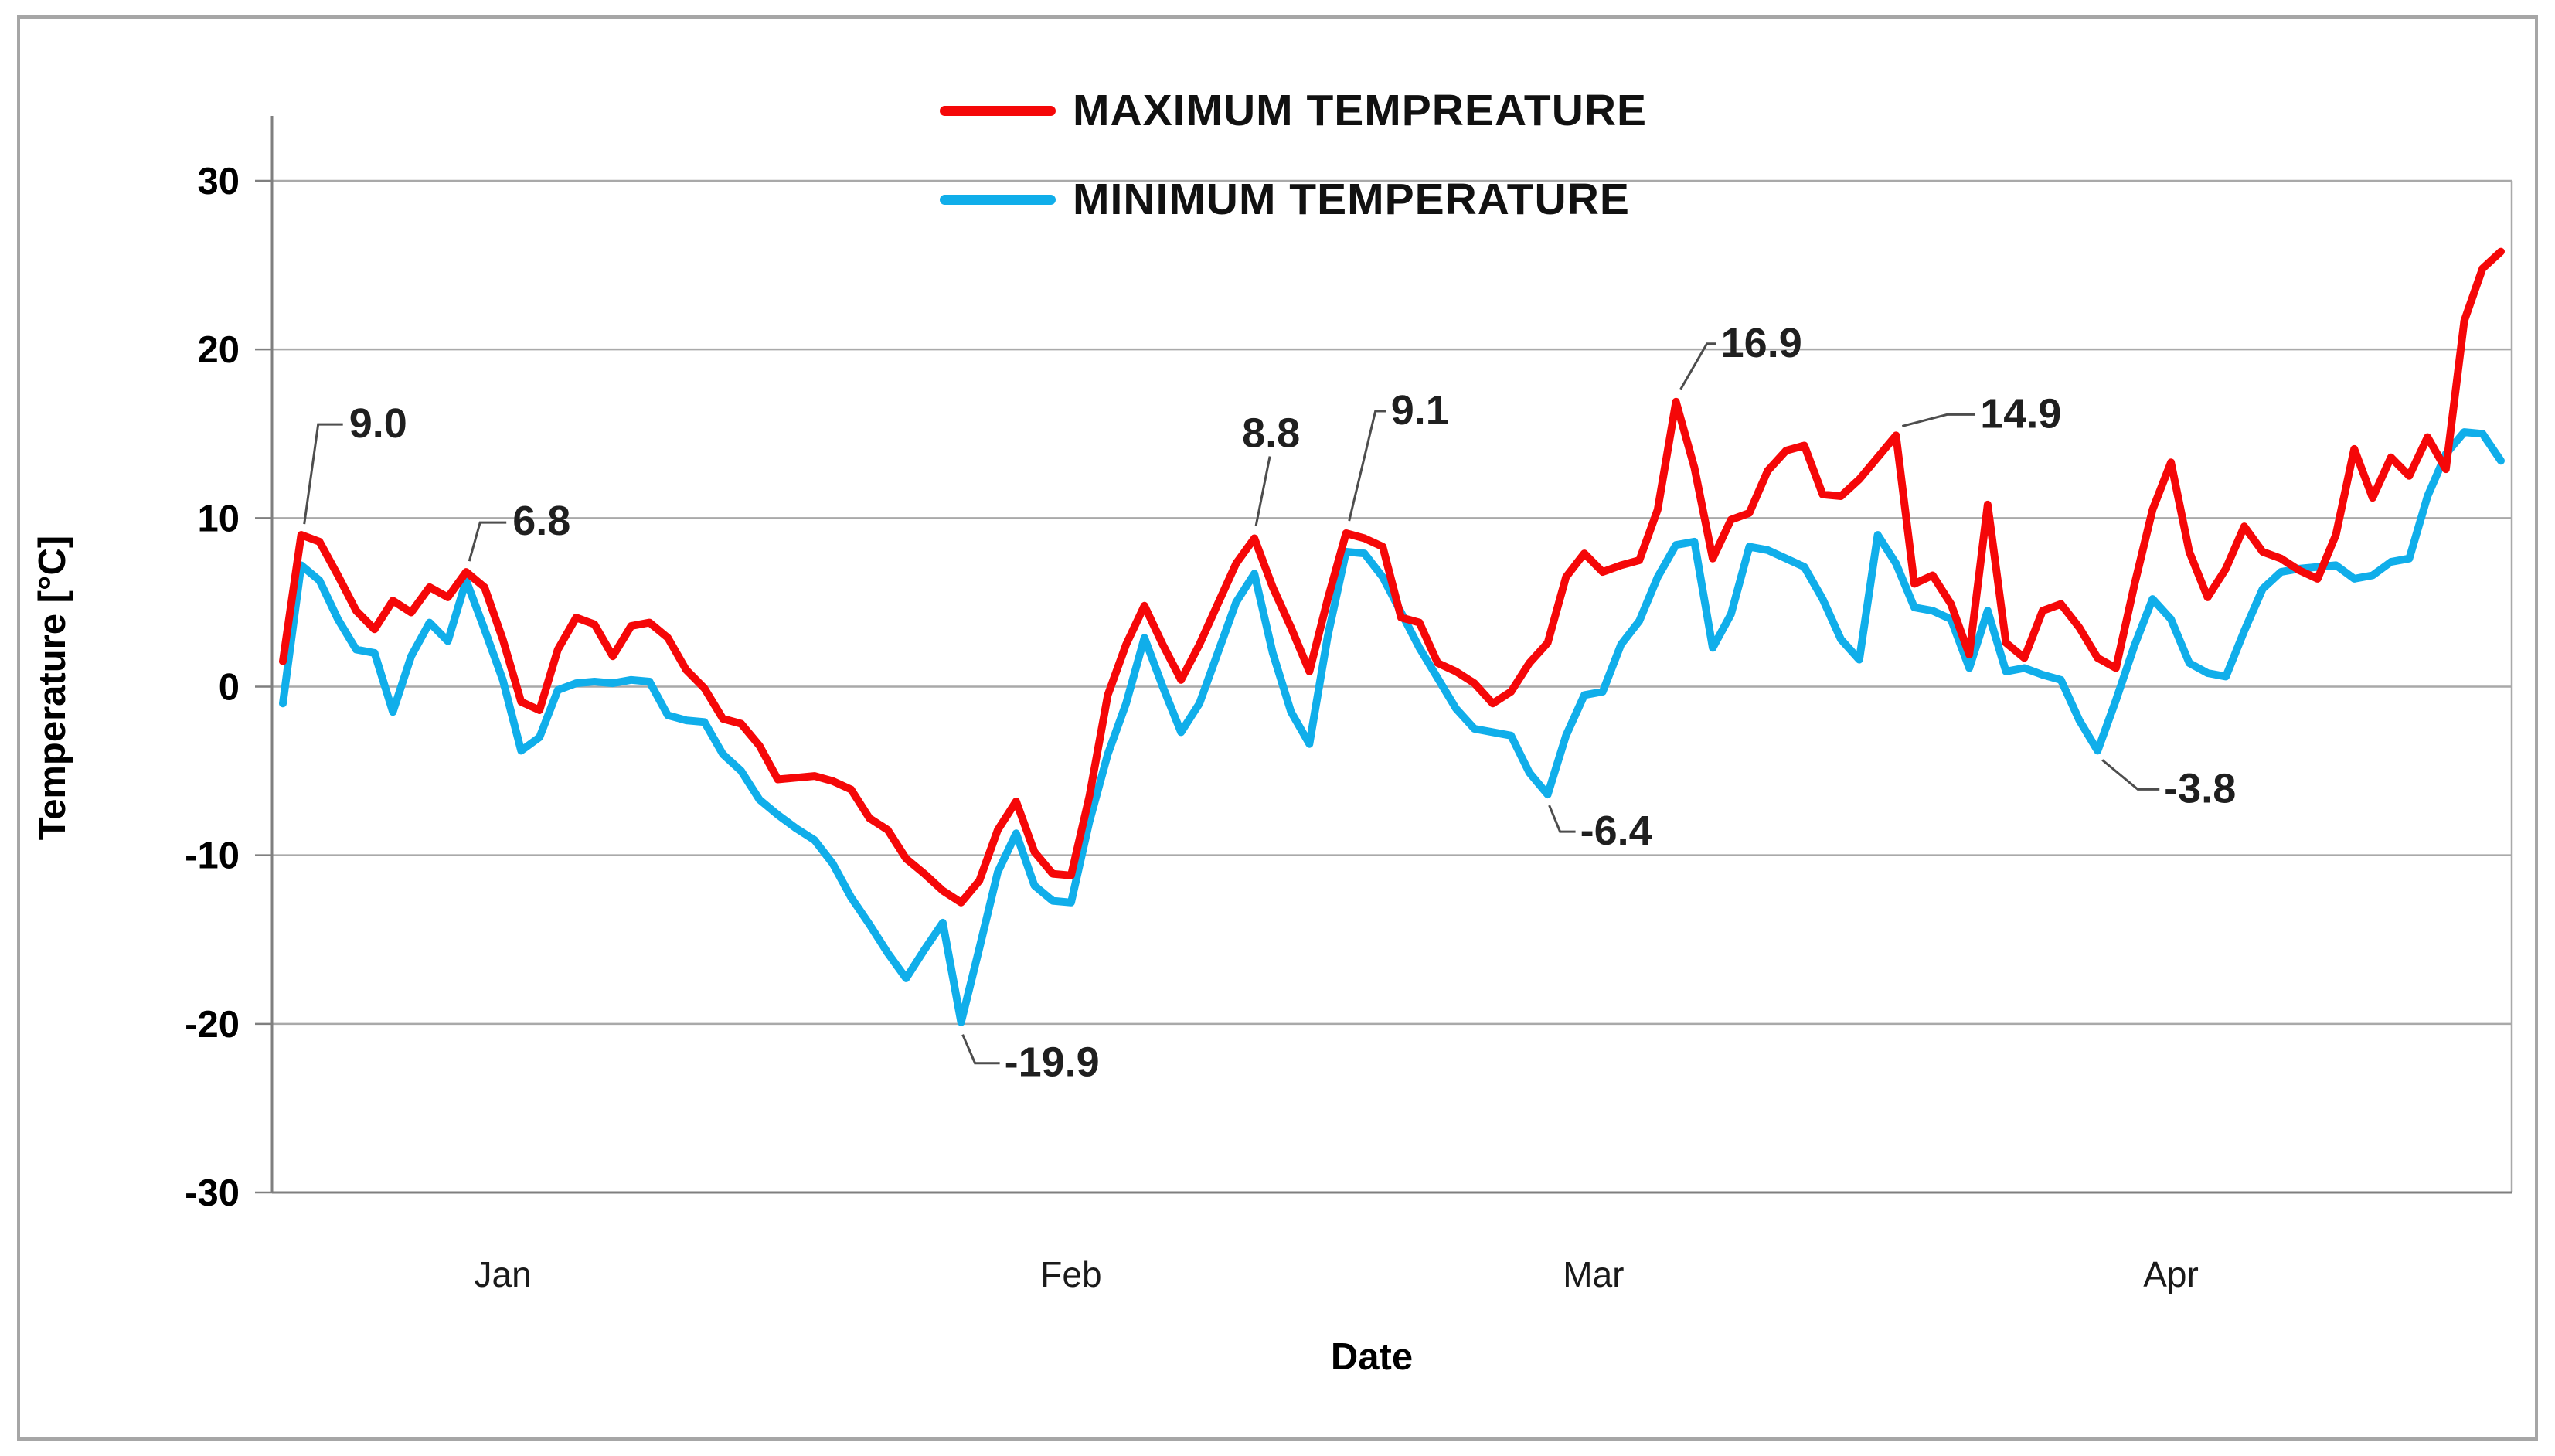 The image size is (2555, 1456). Describe the element at coordinates (1070, 1274) in the screenshot. I see `x-tick-label-feb: Feb` at that location.